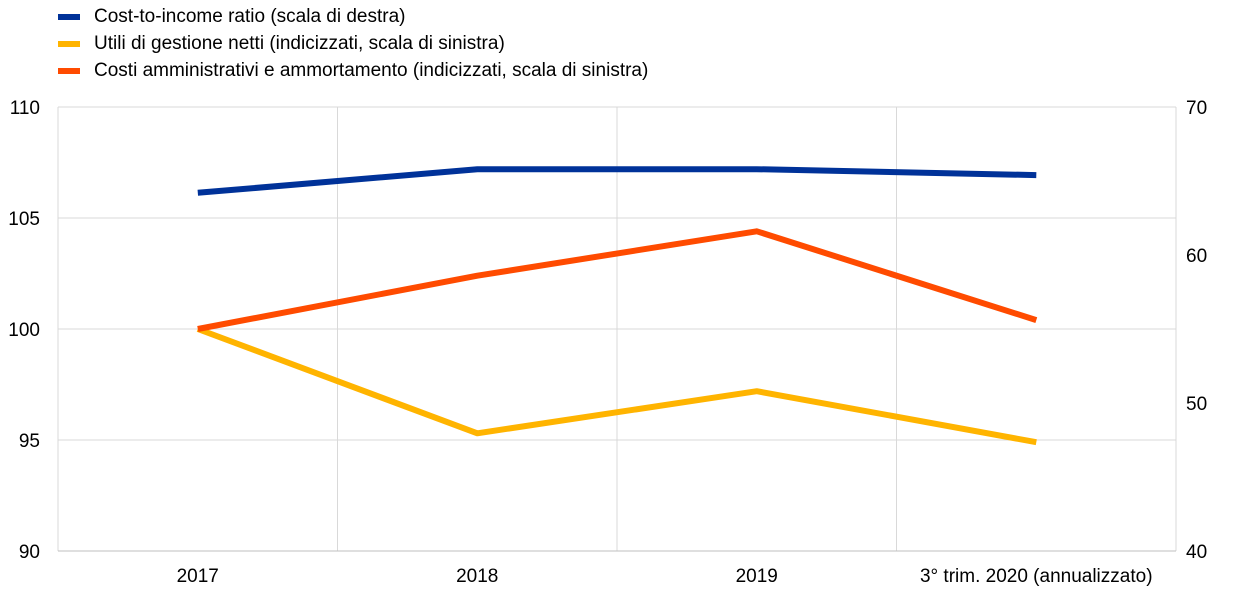  What do you see at coordinates (29, 441) in the screenshot?
I see `y-left-tick-label: 95` at bounding box center [29, 441].